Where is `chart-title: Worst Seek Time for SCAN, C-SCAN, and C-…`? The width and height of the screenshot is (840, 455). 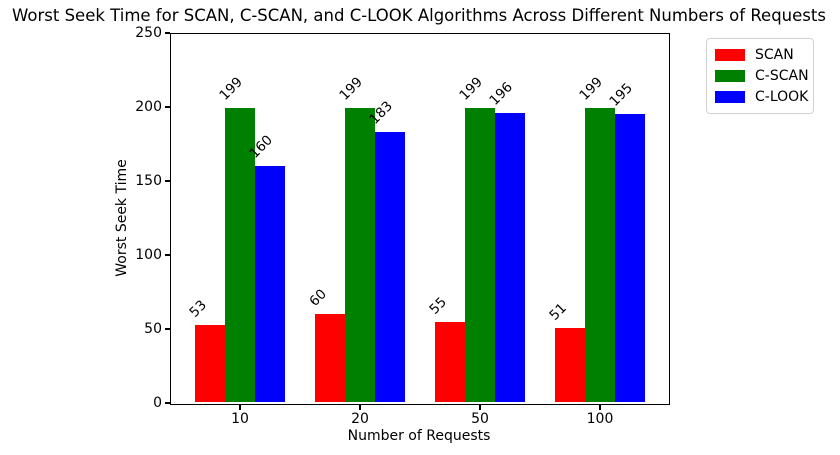
chart-title: Worst Seek Time for SCAN, C-SCAN, and C-… is located at coordinates (419, 15).